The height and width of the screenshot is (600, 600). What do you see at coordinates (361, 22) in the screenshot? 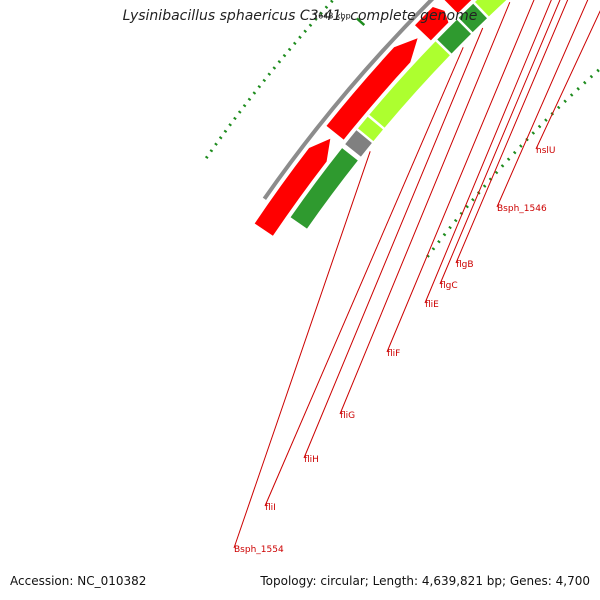
I see `kbp-tick` at bounding box center [361, 22].